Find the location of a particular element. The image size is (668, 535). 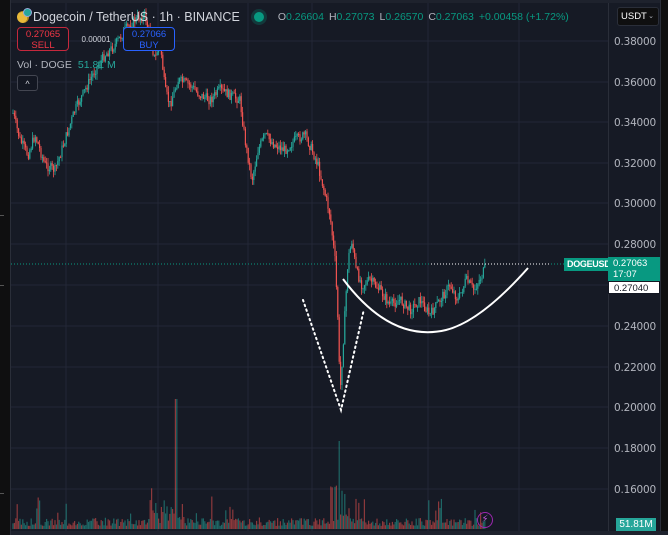

bid-price-label: 0.27040 is located at coordinates (634, 287).